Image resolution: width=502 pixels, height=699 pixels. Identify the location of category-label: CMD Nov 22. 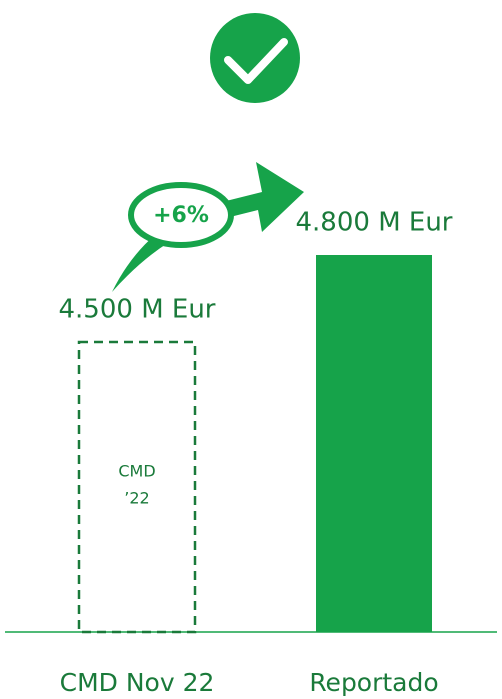
(137, 682).